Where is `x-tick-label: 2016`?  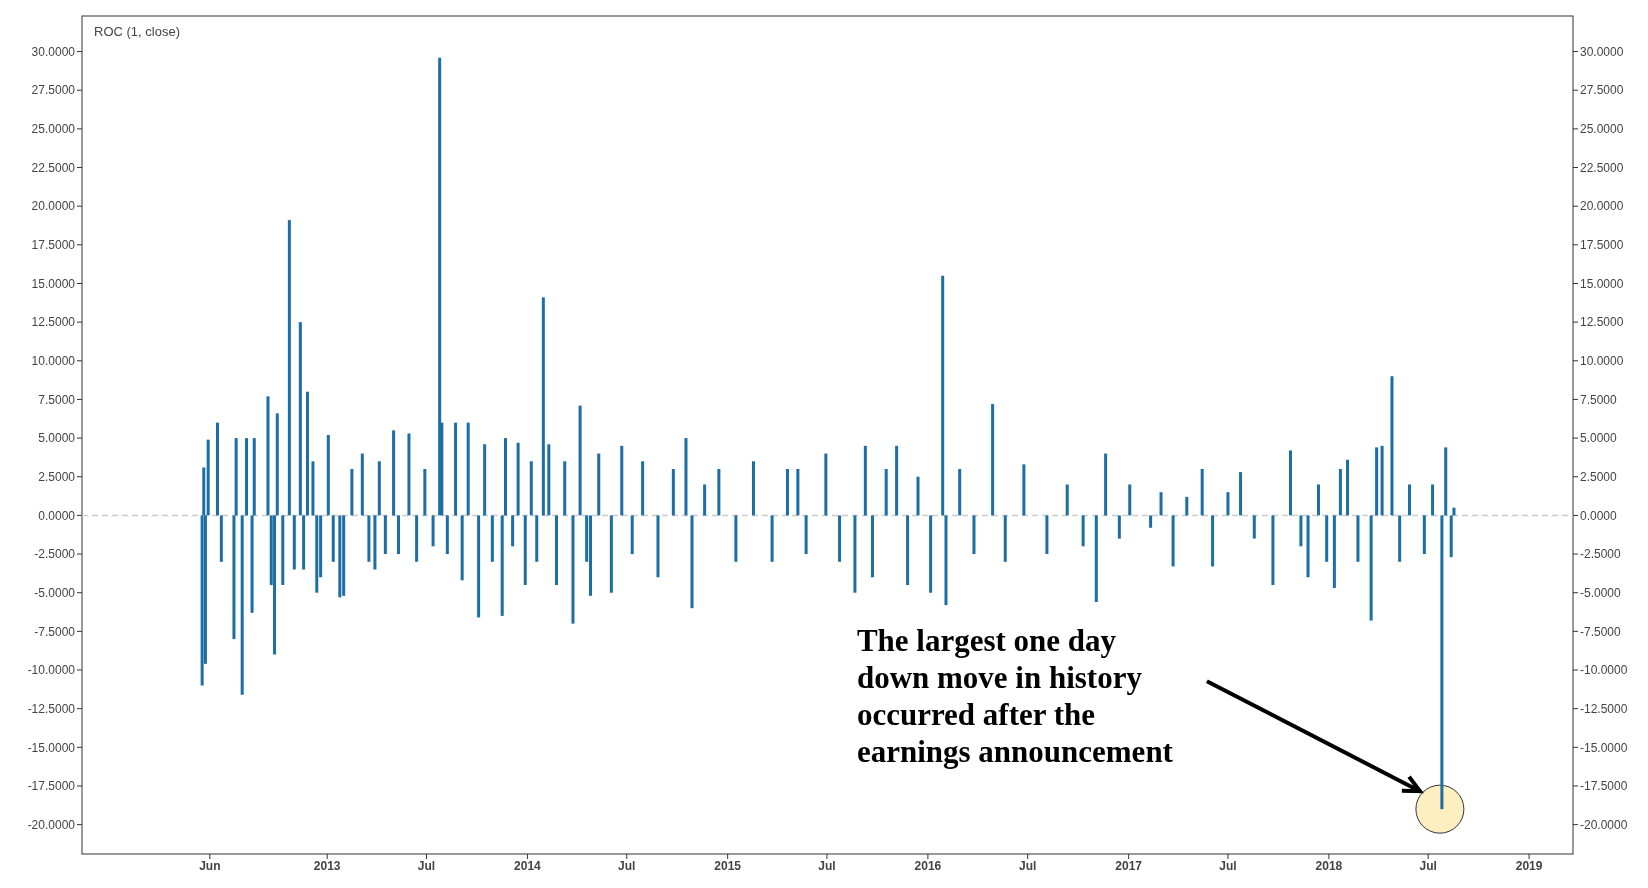 x-tick-label: 2016 is located at coordinates (928, 865).